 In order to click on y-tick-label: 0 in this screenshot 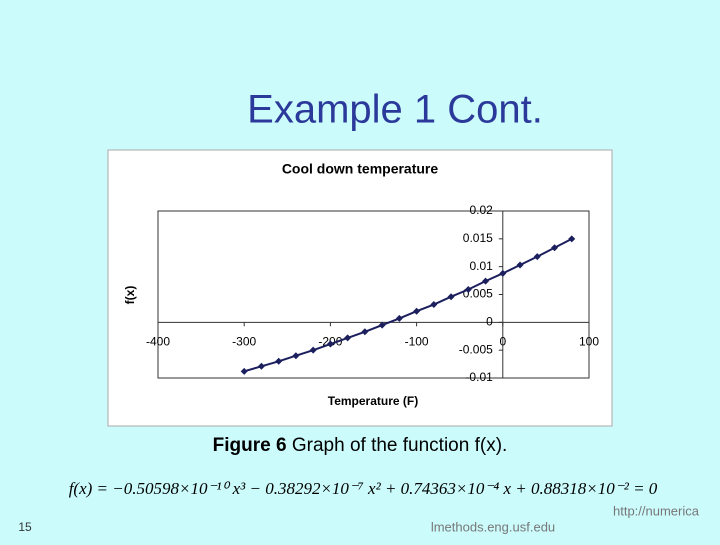, I will do `click(489, 322)`.